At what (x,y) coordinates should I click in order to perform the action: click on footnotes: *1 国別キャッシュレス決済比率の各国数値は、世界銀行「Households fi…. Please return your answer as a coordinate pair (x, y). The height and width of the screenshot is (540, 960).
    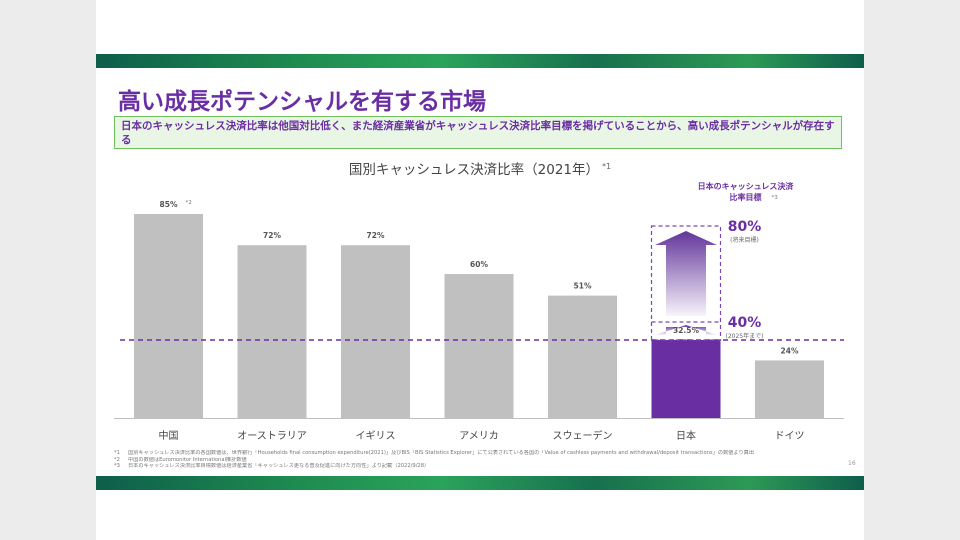
    Looking at the image, I should click on (464, 460).